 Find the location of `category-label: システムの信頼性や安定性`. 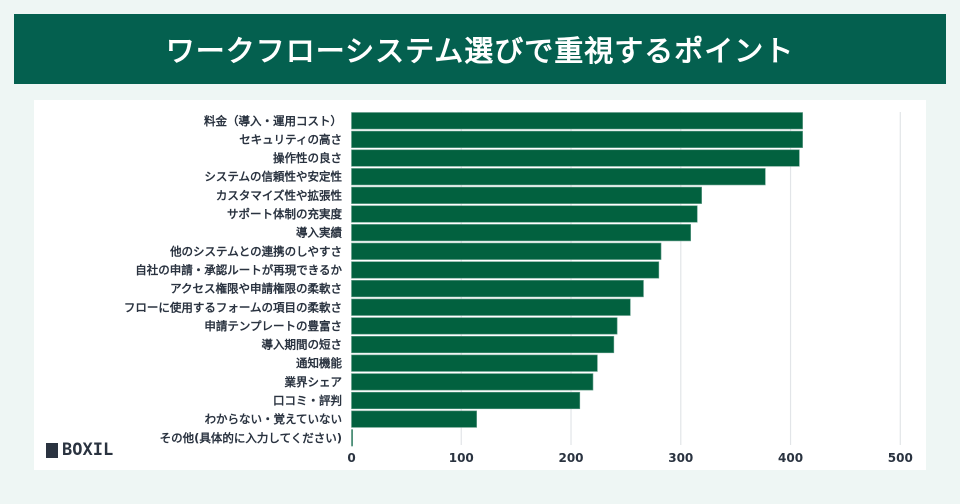

category-label: システムの信頼性や安定性 is located at coordinates (273, 177).